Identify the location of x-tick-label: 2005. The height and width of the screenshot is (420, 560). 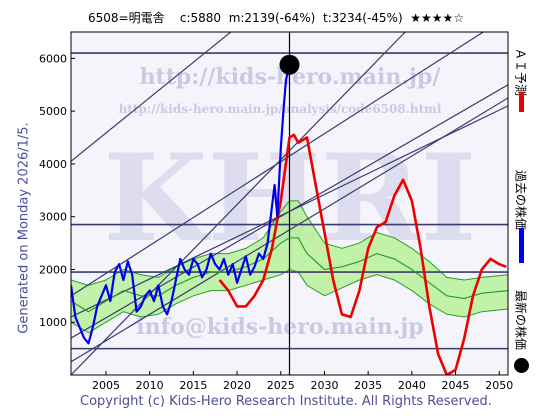
(106, 385).